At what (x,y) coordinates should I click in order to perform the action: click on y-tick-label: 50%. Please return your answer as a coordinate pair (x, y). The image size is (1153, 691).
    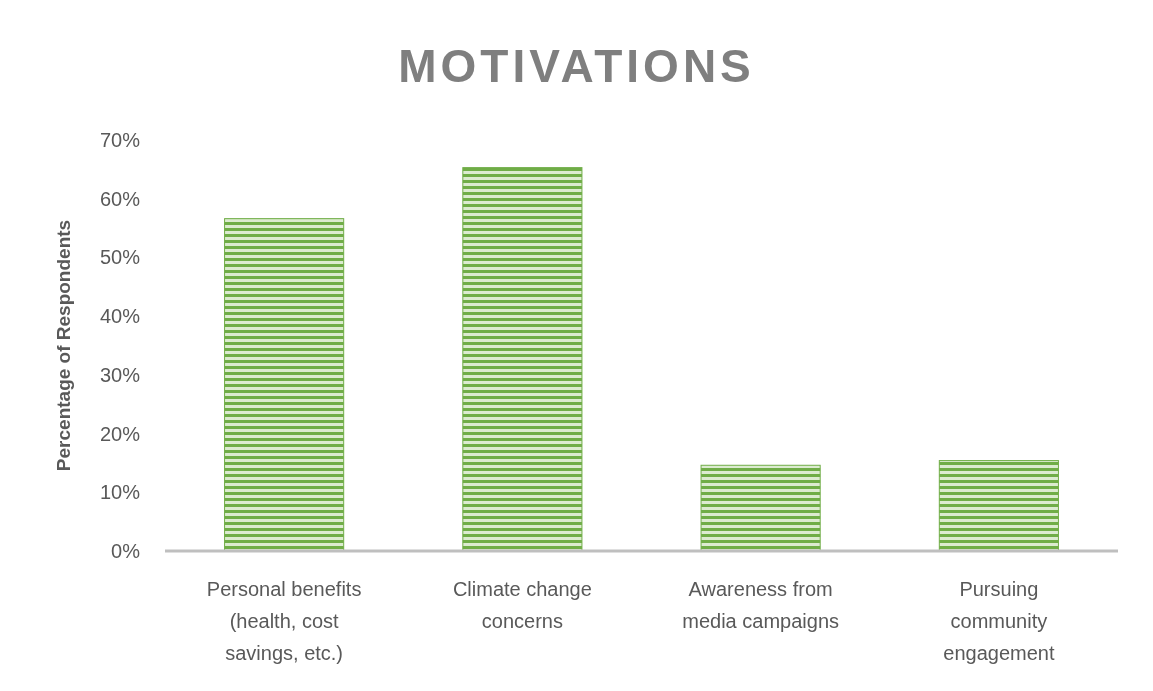
    Looking at the image, I should click on (120, 257).